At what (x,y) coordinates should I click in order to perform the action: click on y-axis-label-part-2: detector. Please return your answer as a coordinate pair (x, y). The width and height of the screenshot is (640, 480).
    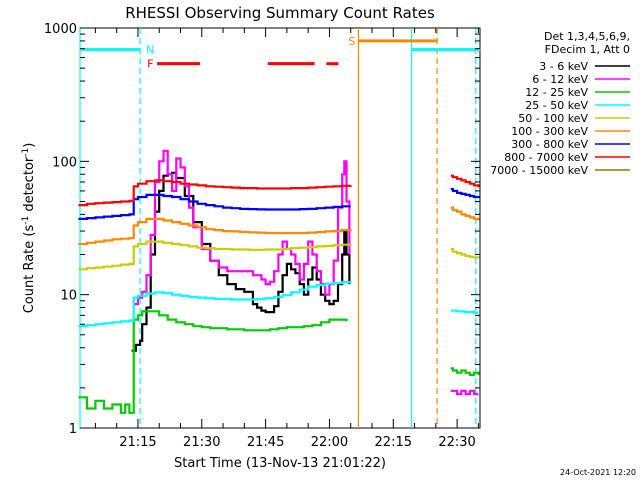
    Looking at the image, I should click on (29, 186).